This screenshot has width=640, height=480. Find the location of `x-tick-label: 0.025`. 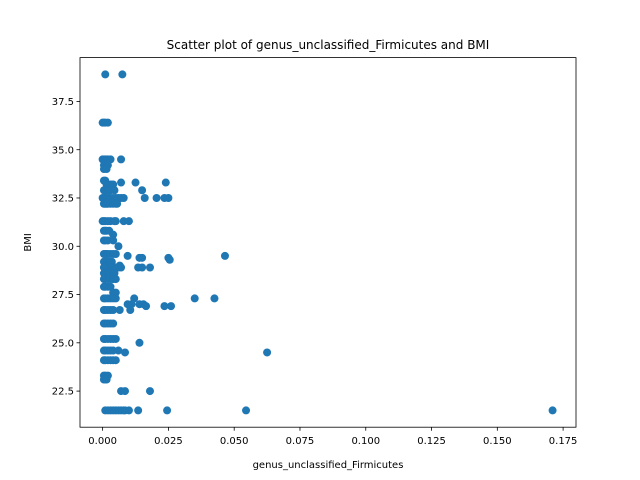

x-tick-label: 0.025 is located at coordinates (168, 441).